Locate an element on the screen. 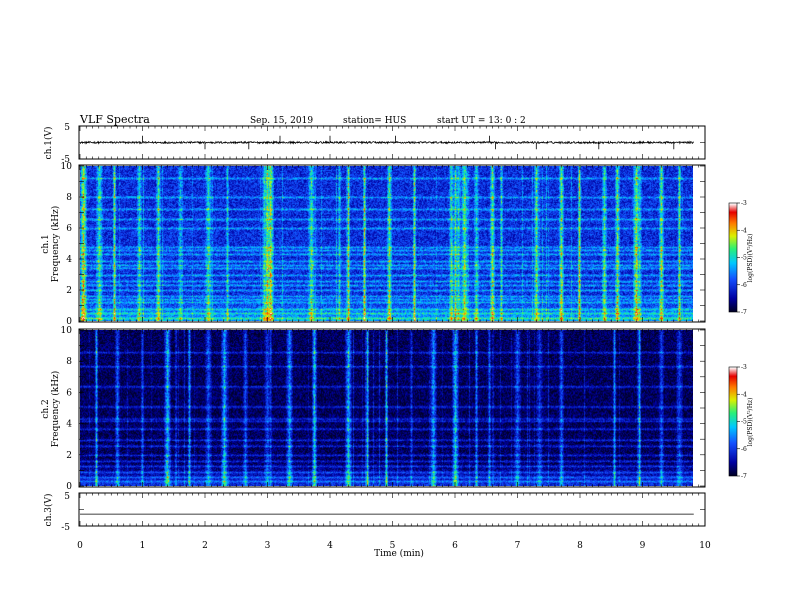 The image size is (792, 612). ch1-spectrogram-ytick-labels: 0 2 4 6 8 10 is located at coordinates (67, 244).